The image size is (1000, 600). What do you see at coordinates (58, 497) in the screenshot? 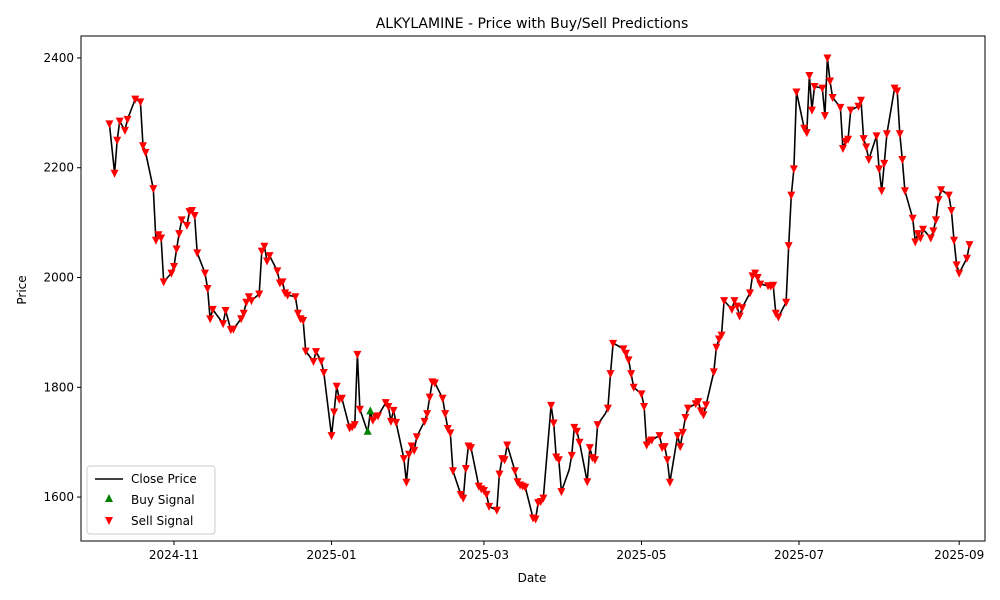
I see `y-tick-label: 1600` at bounding box center [58, 497].